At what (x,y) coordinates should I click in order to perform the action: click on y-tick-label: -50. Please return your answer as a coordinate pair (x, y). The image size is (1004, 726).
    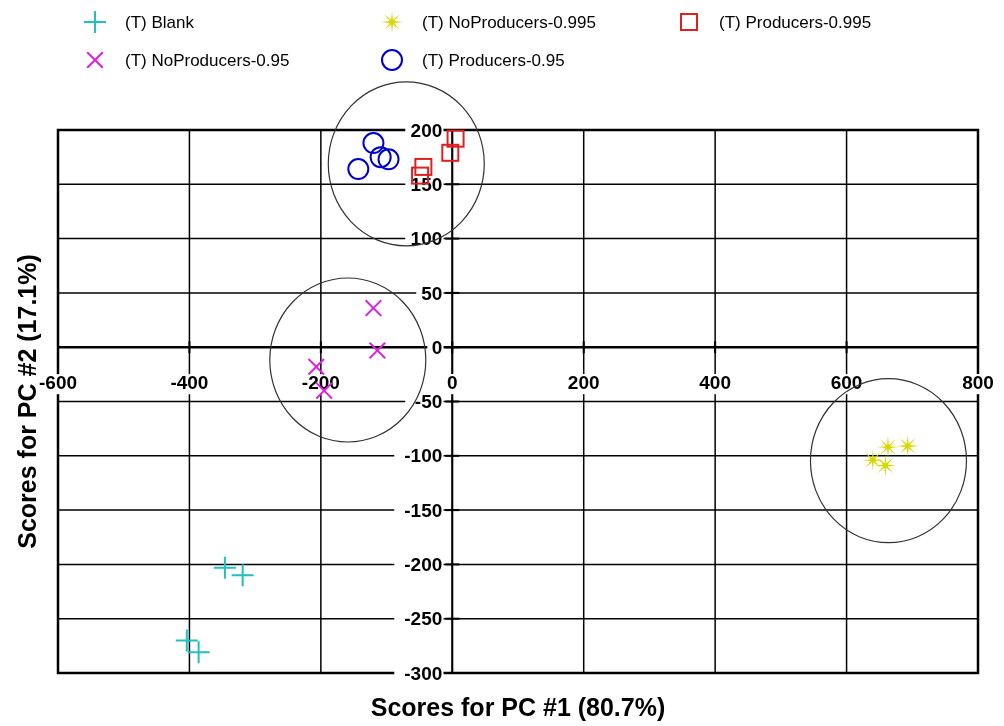
    Looking at the image, I should click on (428, 402).